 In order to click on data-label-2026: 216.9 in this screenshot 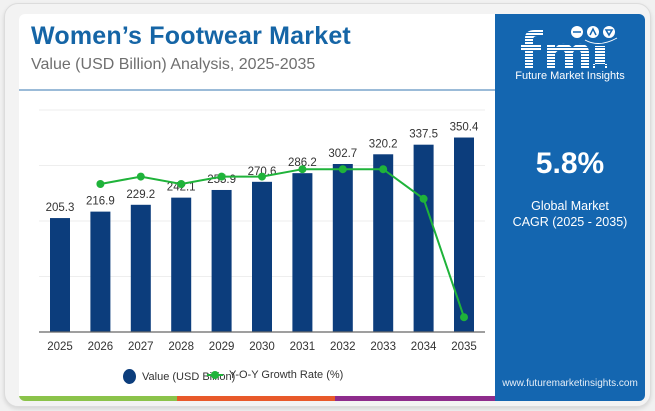, I will do `click(100, 202)`.